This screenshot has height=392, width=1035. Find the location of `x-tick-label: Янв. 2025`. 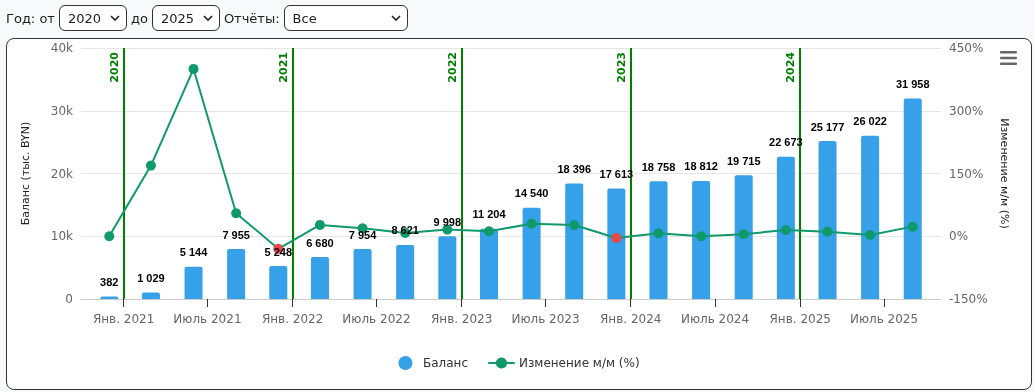

x-tick-label: Янв. 2025 is located at coordinates (800, 319).